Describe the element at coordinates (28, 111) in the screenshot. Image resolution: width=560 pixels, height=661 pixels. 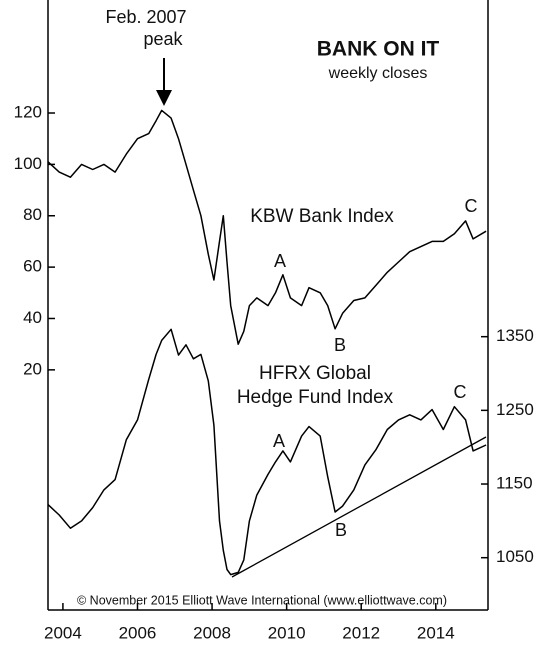
I see `y-tick-label: 120` at that location.